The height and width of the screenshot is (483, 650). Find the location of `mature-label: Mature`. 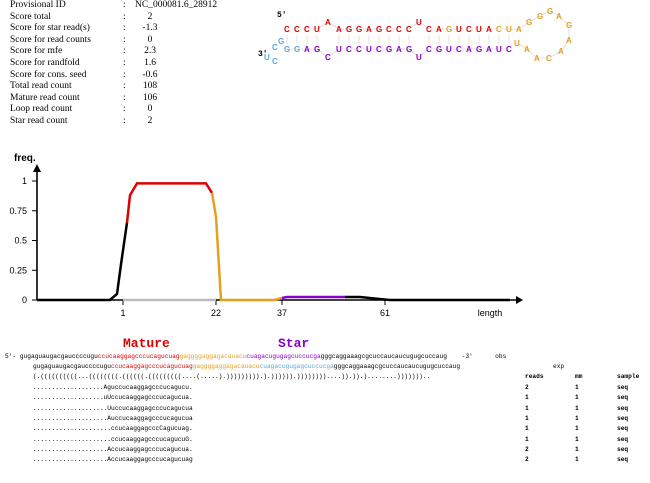

mature-label: Mature is located at coordinates (146, 343).